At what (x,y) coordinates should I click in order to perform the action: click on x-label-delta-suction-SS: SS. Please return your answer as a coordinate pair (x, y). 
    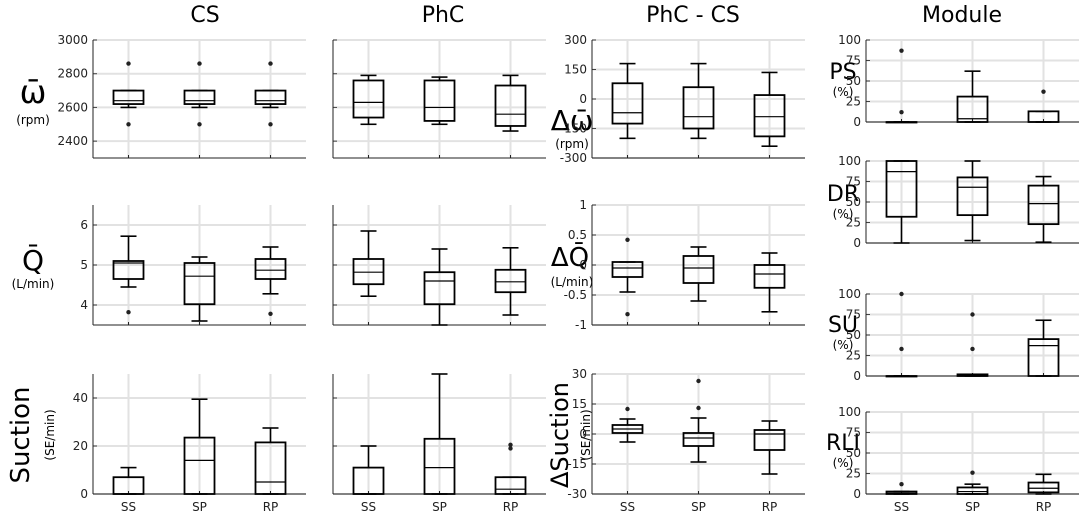
    Looking at the image, I should click on (627, 507).